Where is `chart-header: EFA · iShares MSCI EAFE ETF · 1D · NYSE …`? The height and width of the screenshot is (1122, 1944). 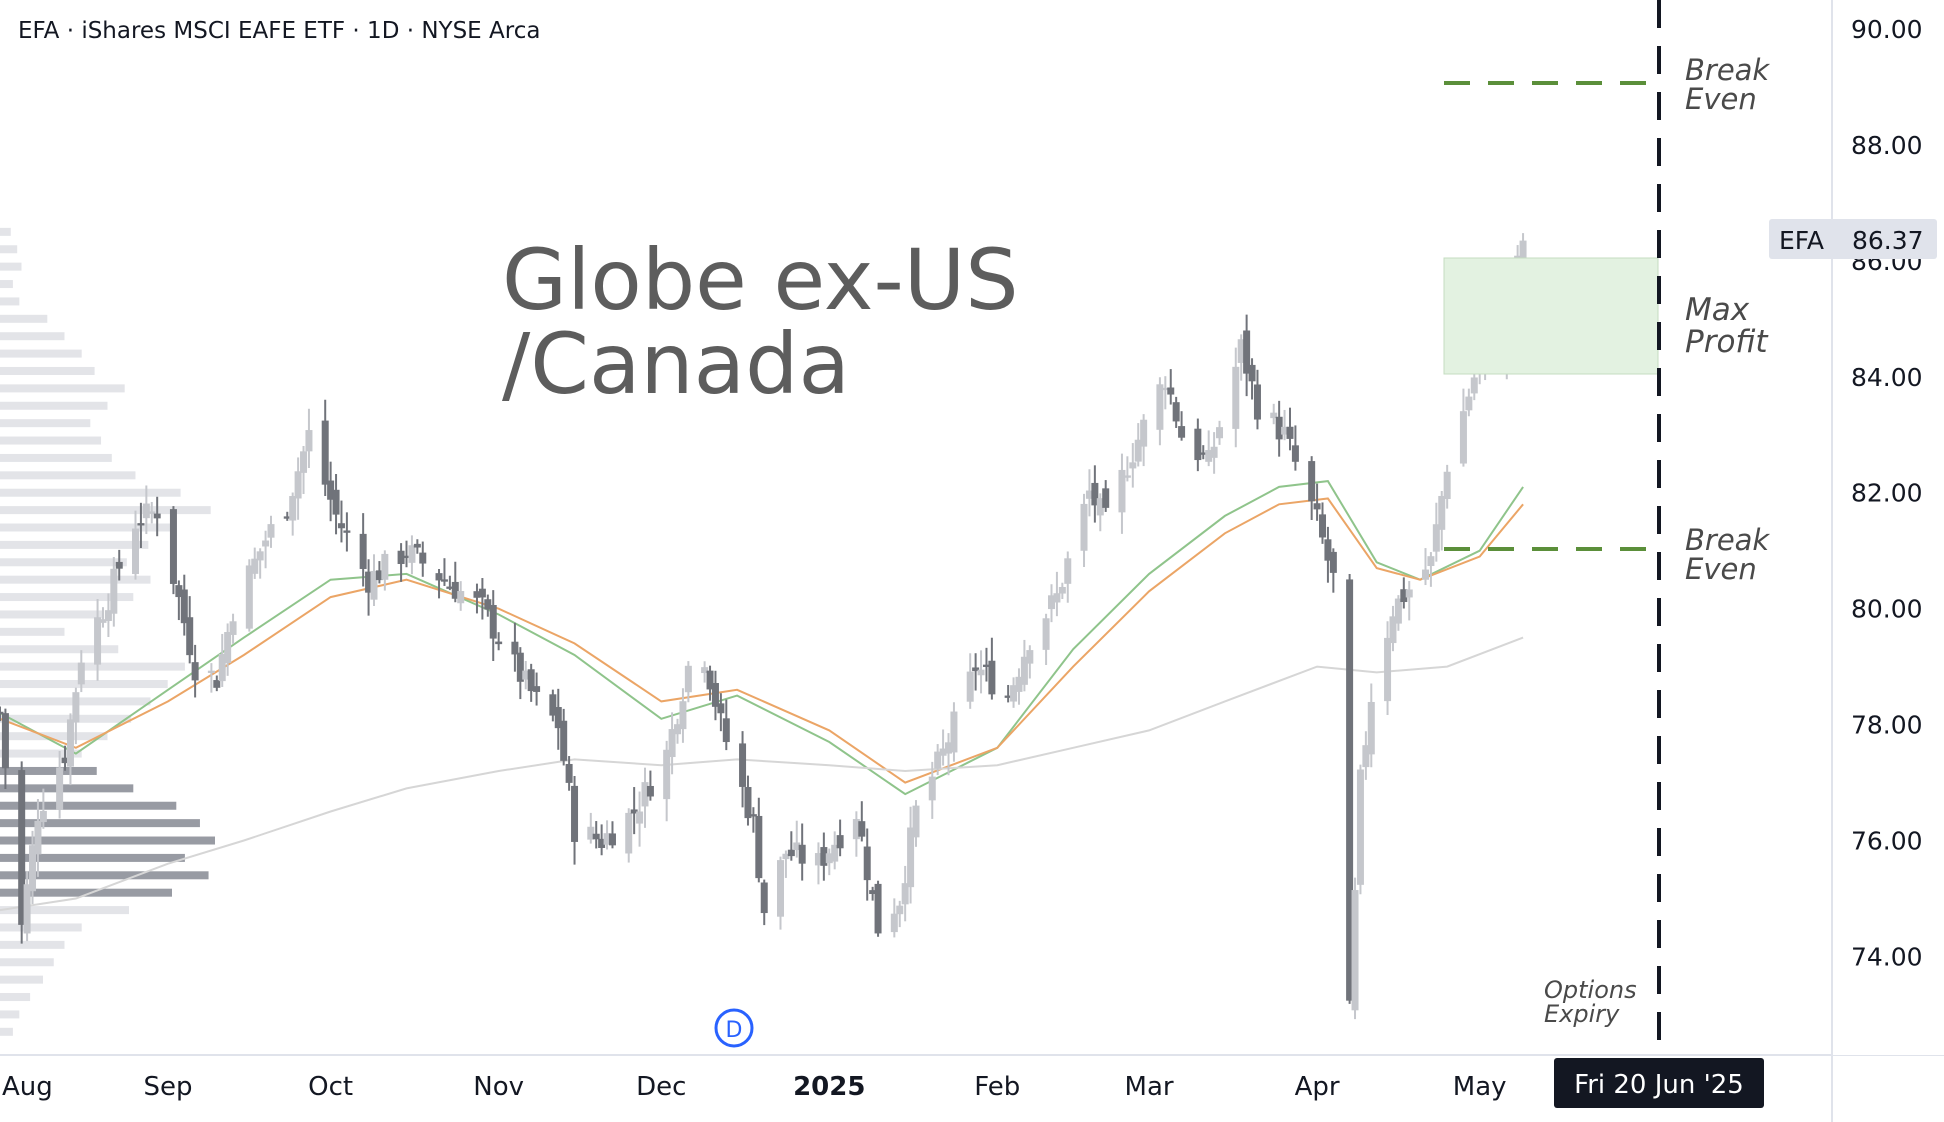 chart-header: EFA · iShares MSCI EAFE ETF · 1D · NYSE … is located at coordinates (279, 31).